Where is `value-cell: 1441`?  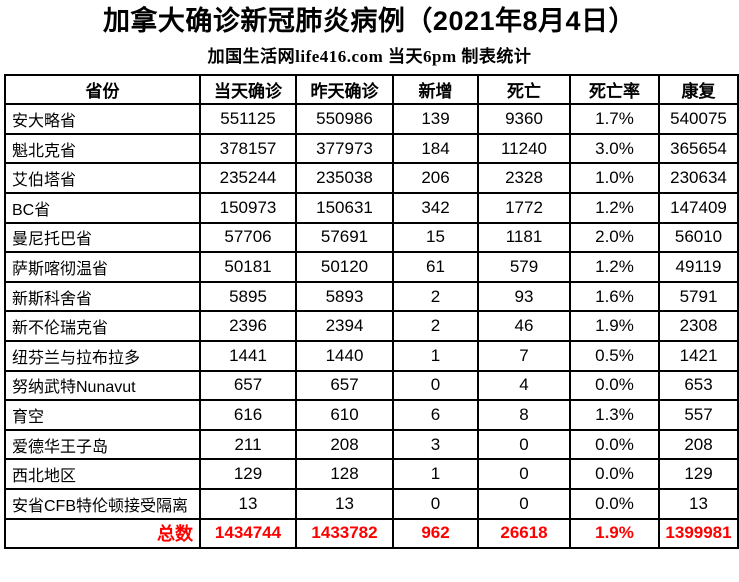
value-cell: 1441 is located at coordinates (248, 356).